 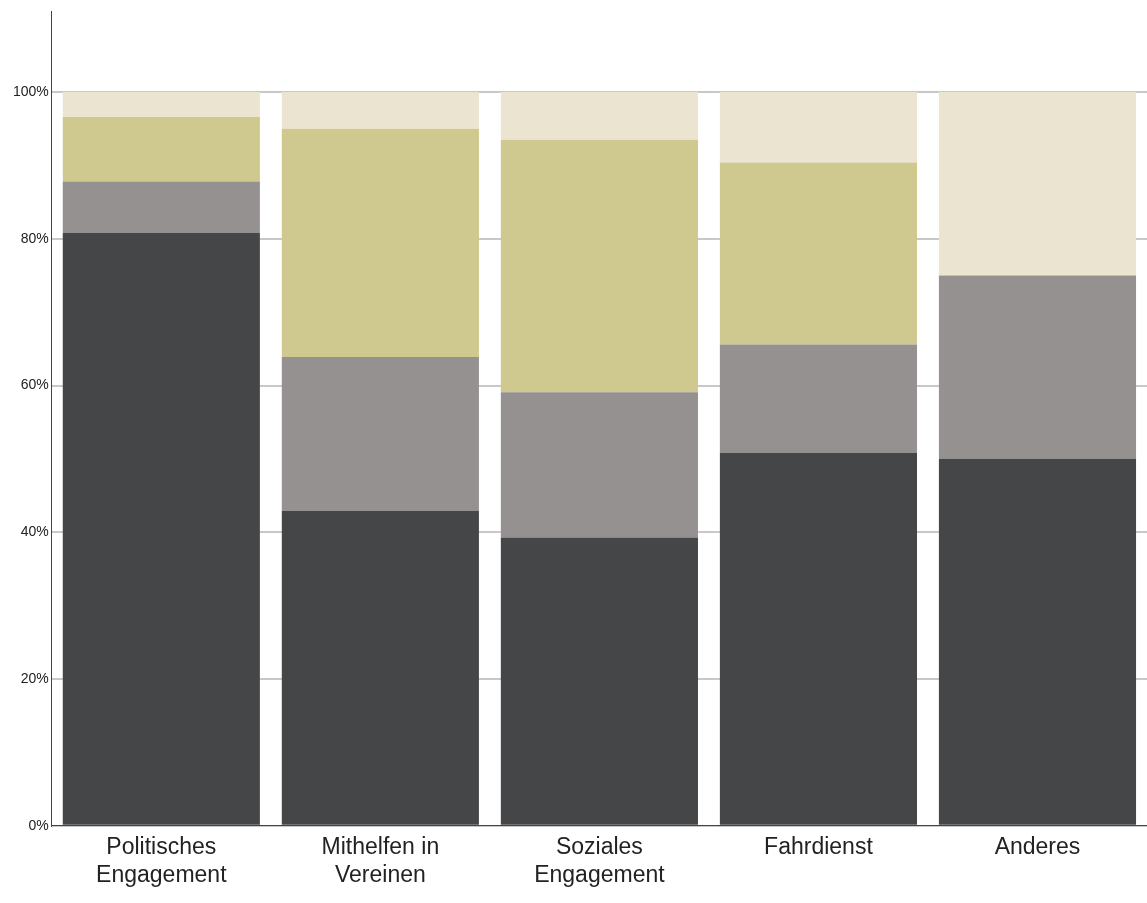 I want to click on y-tick-label: 0%, so click(x=38, y=824).